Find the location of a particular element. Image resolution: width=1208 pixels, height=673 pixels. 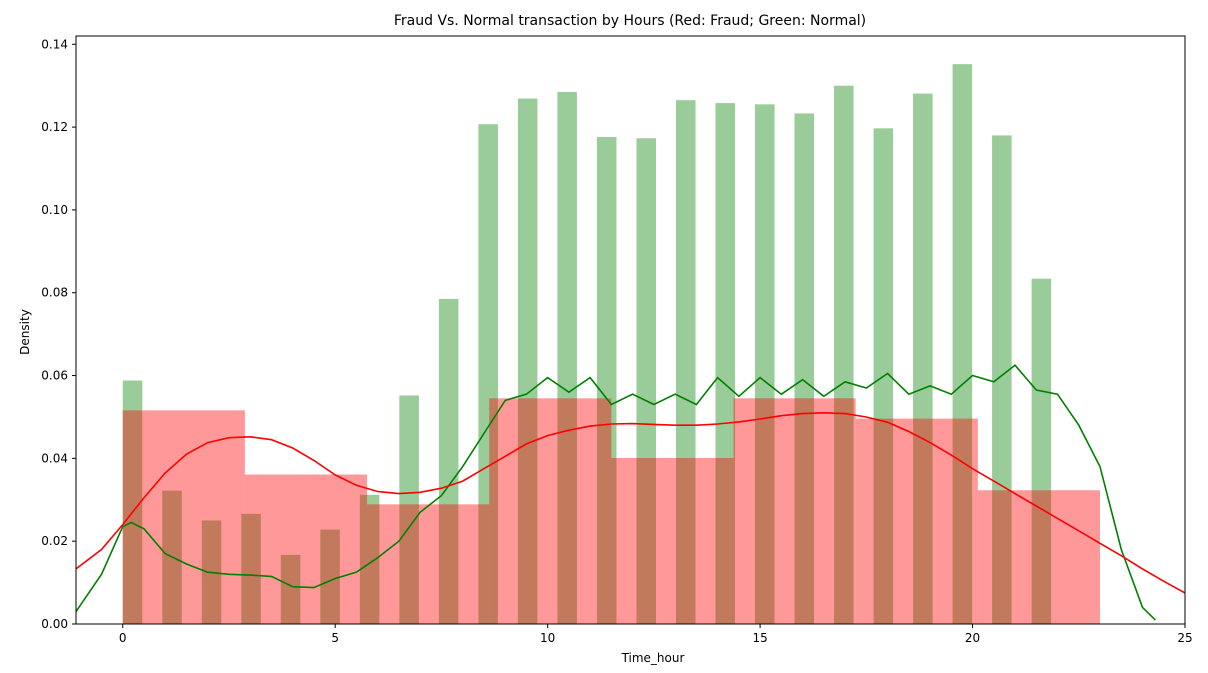

y-tick-label: 0.04 is located at coordinates (54, 458).